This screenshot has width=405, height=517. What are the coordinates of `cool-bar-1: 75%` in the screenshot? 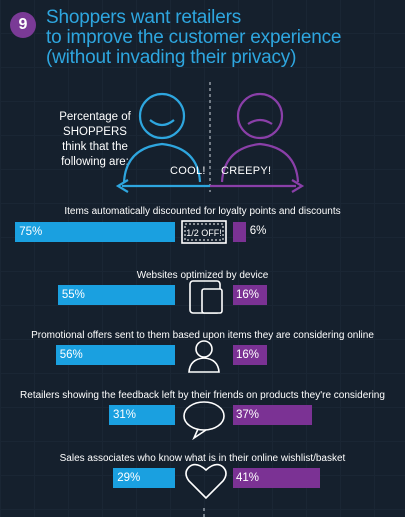 It's located at (95, 232).